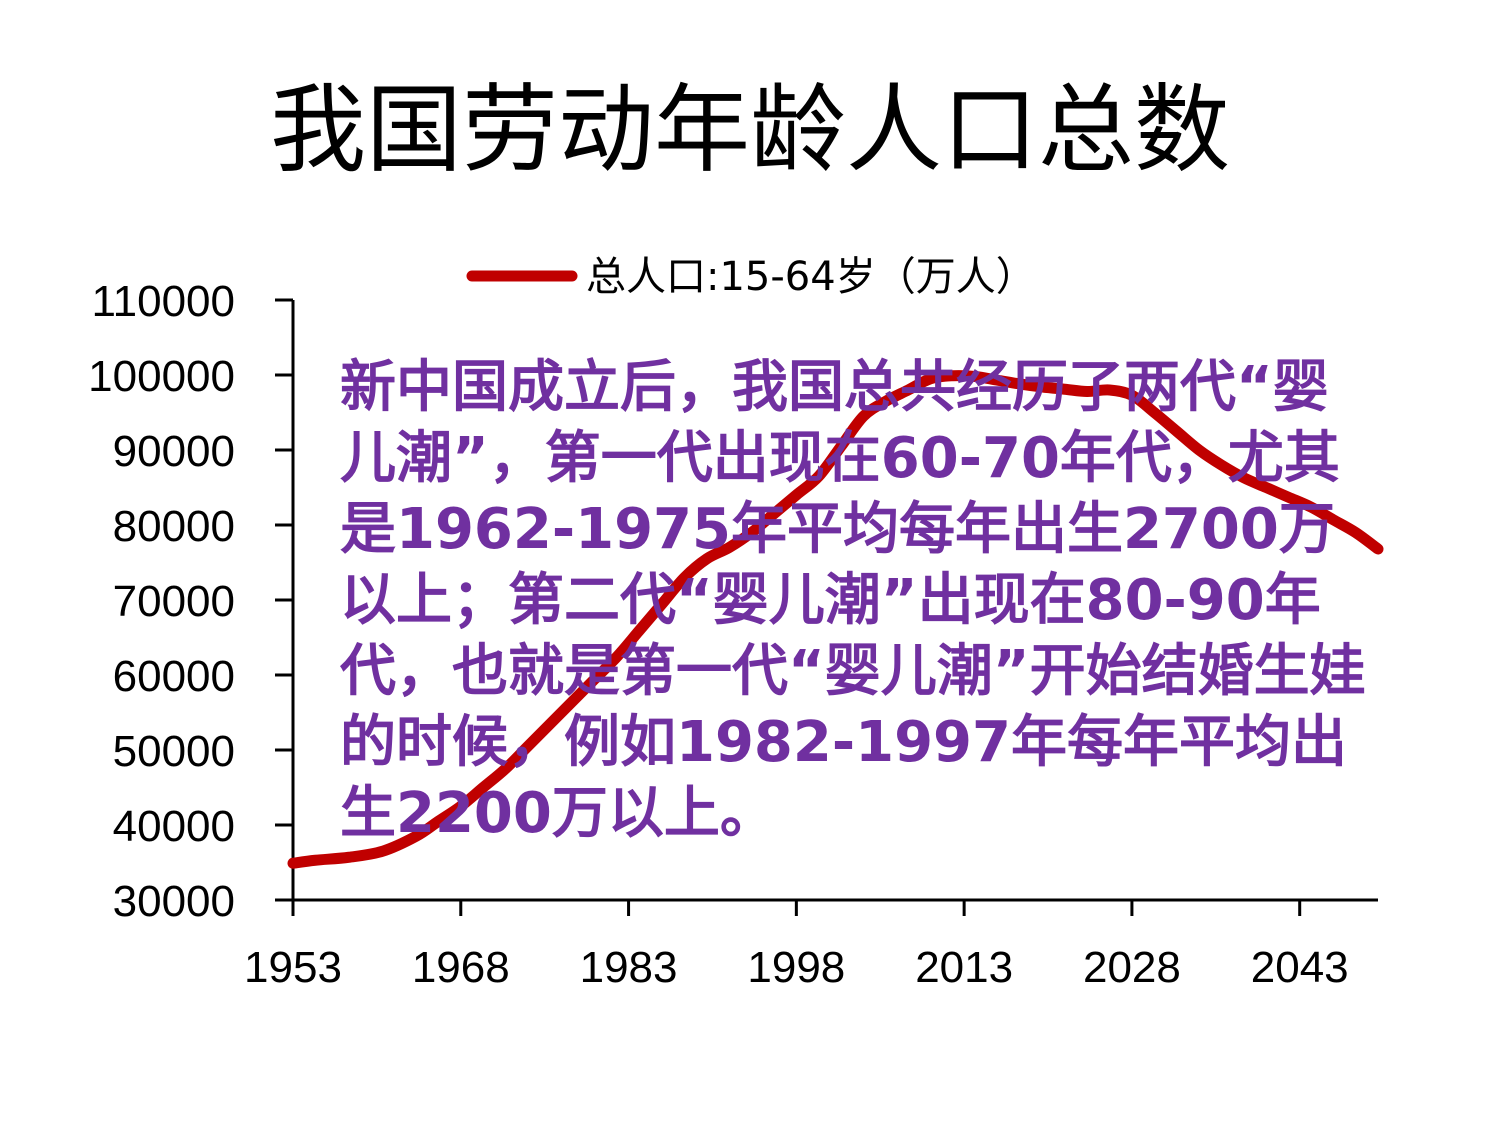 This screenshot has height=1125, width=1500. Describe the element at coordinates (163, 301) in the screenshot. I see `y-tick-label: 110000` at that location.